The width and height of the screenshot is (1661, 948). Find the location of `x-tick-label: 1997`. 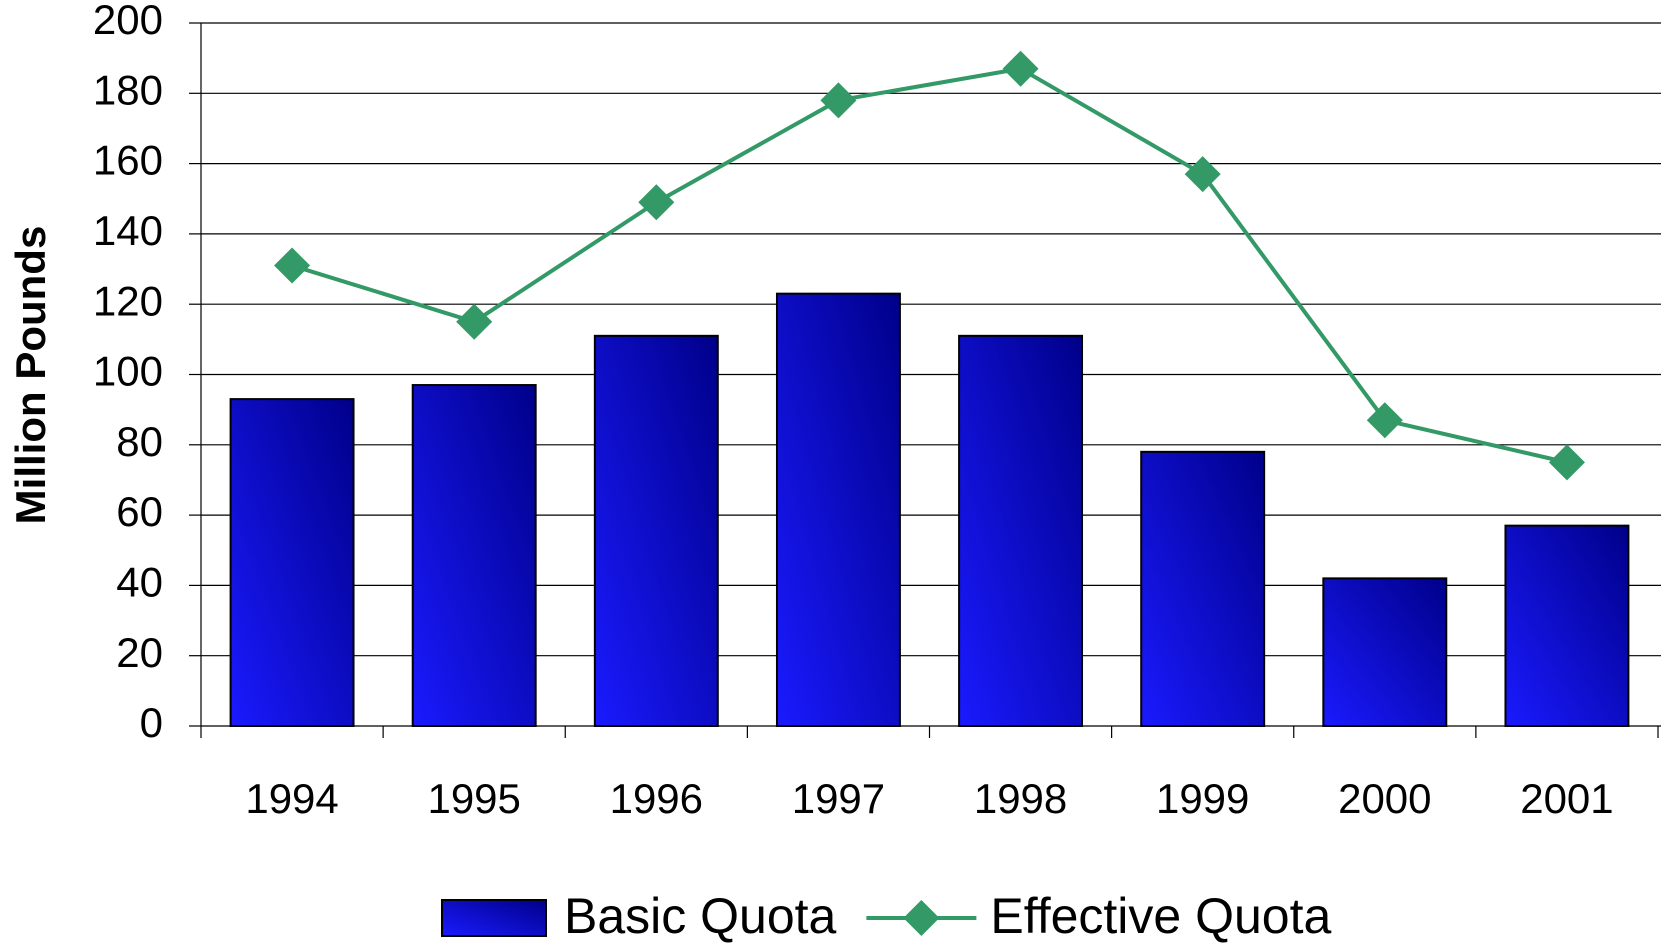

x-tick-label: 1997 is located at coordinates (838, 798).